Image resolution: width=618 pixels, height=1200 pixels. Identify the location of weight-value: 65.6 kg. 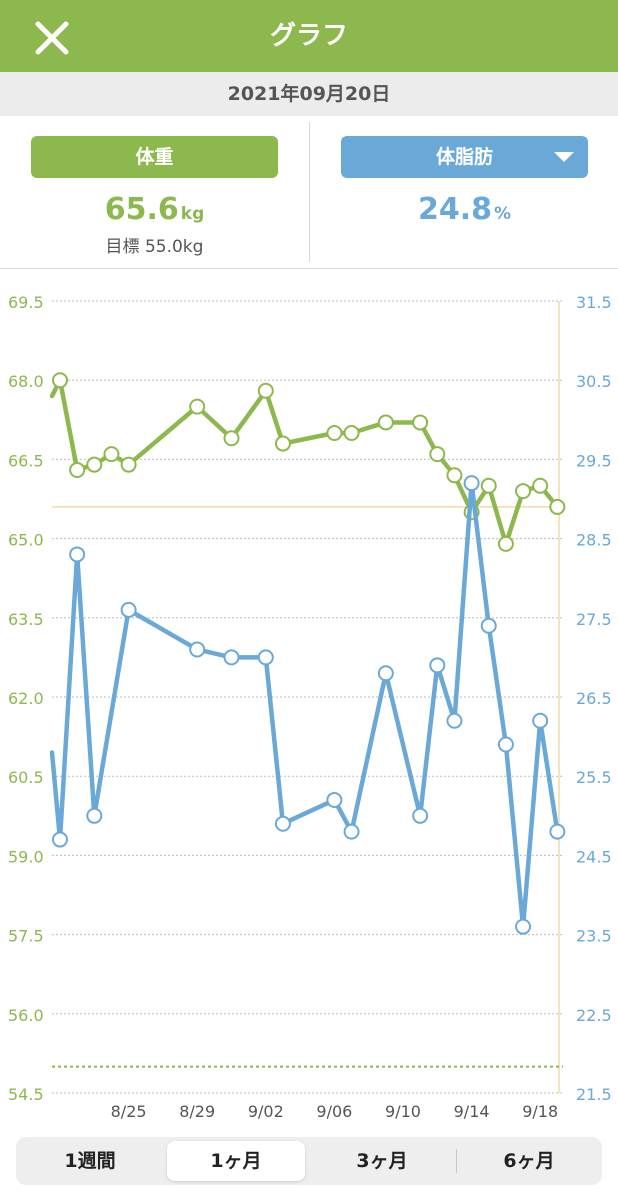
(154, 209).